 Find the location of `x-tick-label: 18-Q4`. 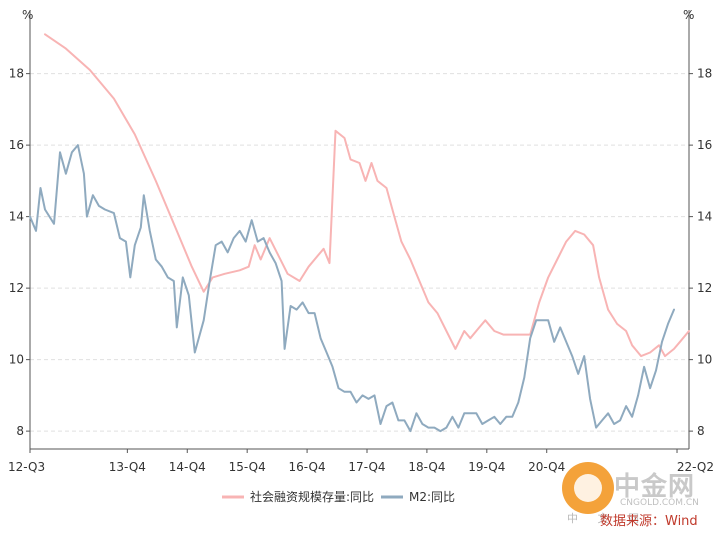

x-tick-label: 18-Q4 is located at coordinates (426, 467).